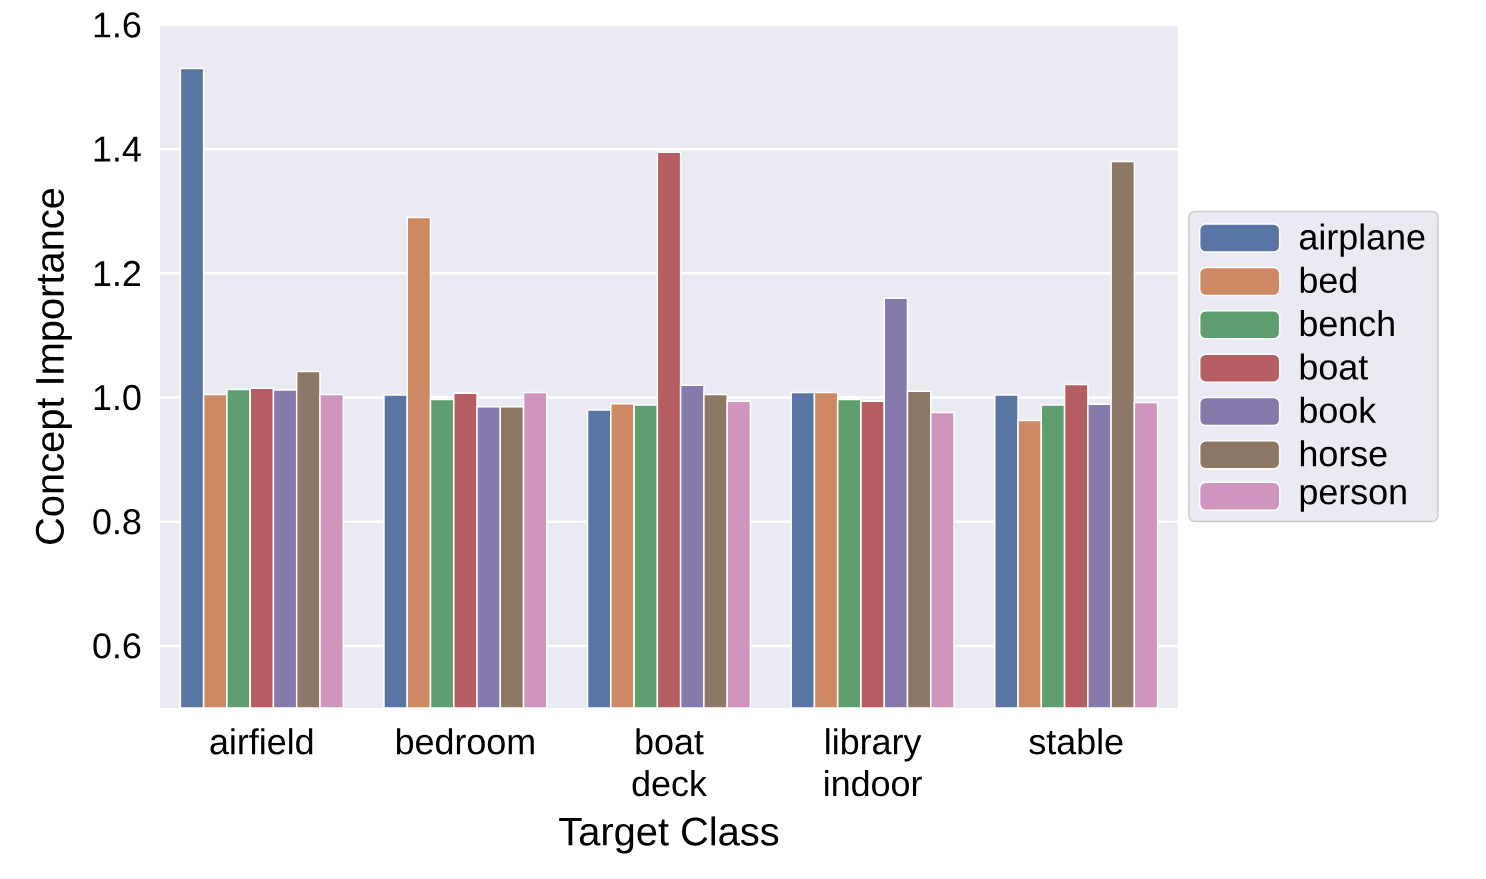  Describe the element at coordinates (1338, 410) in the screenshot. I see `legend-label: book` at that location.